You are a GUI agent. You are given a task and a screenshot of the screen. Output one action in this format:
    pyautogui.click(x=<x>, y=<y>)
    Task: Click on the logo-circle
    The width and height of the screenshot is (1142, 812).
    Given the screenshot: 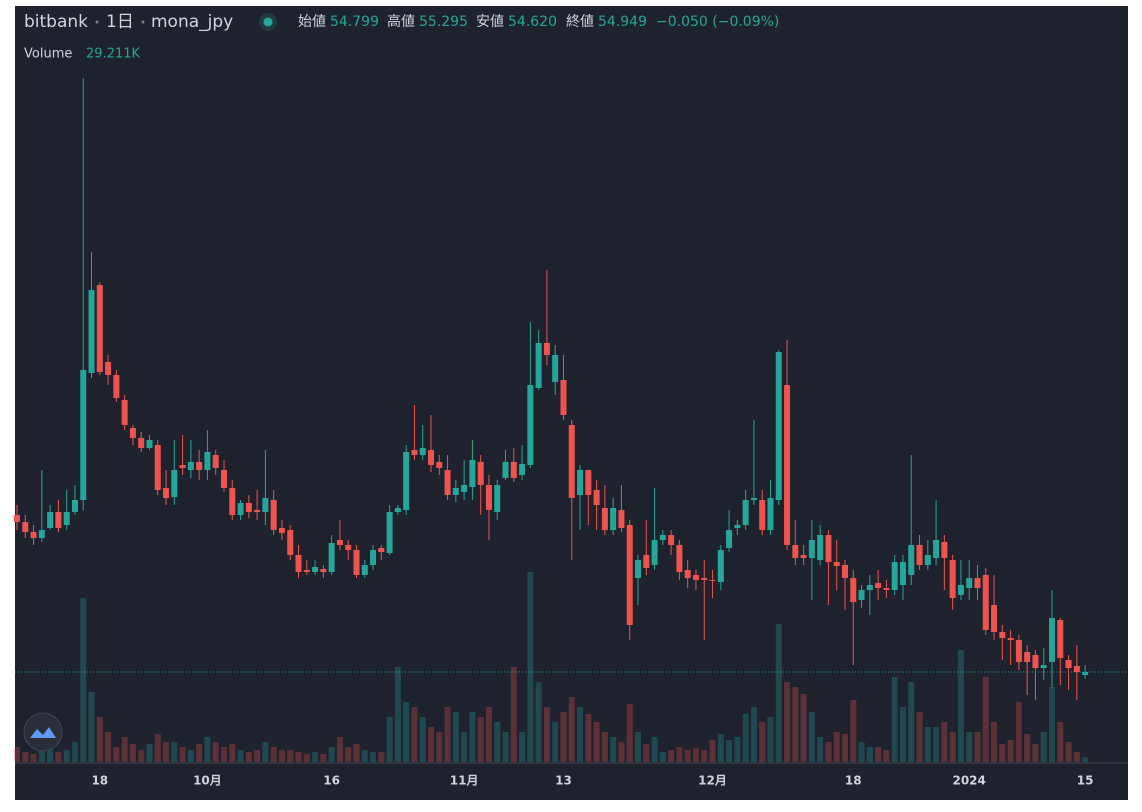 What is the action you would take?
    pyautogui.click(x=43, y=732)
    